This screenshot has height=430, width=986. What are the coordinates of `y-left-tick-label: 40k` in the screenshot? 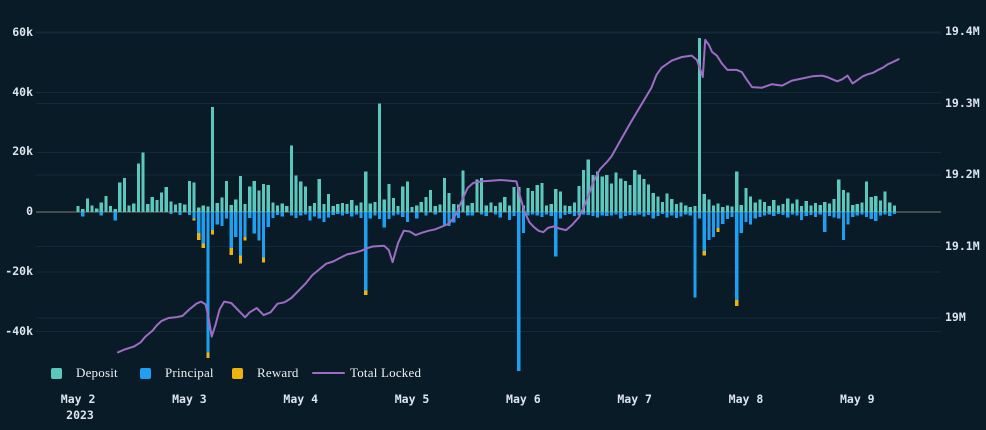 It's located at (22, 91).